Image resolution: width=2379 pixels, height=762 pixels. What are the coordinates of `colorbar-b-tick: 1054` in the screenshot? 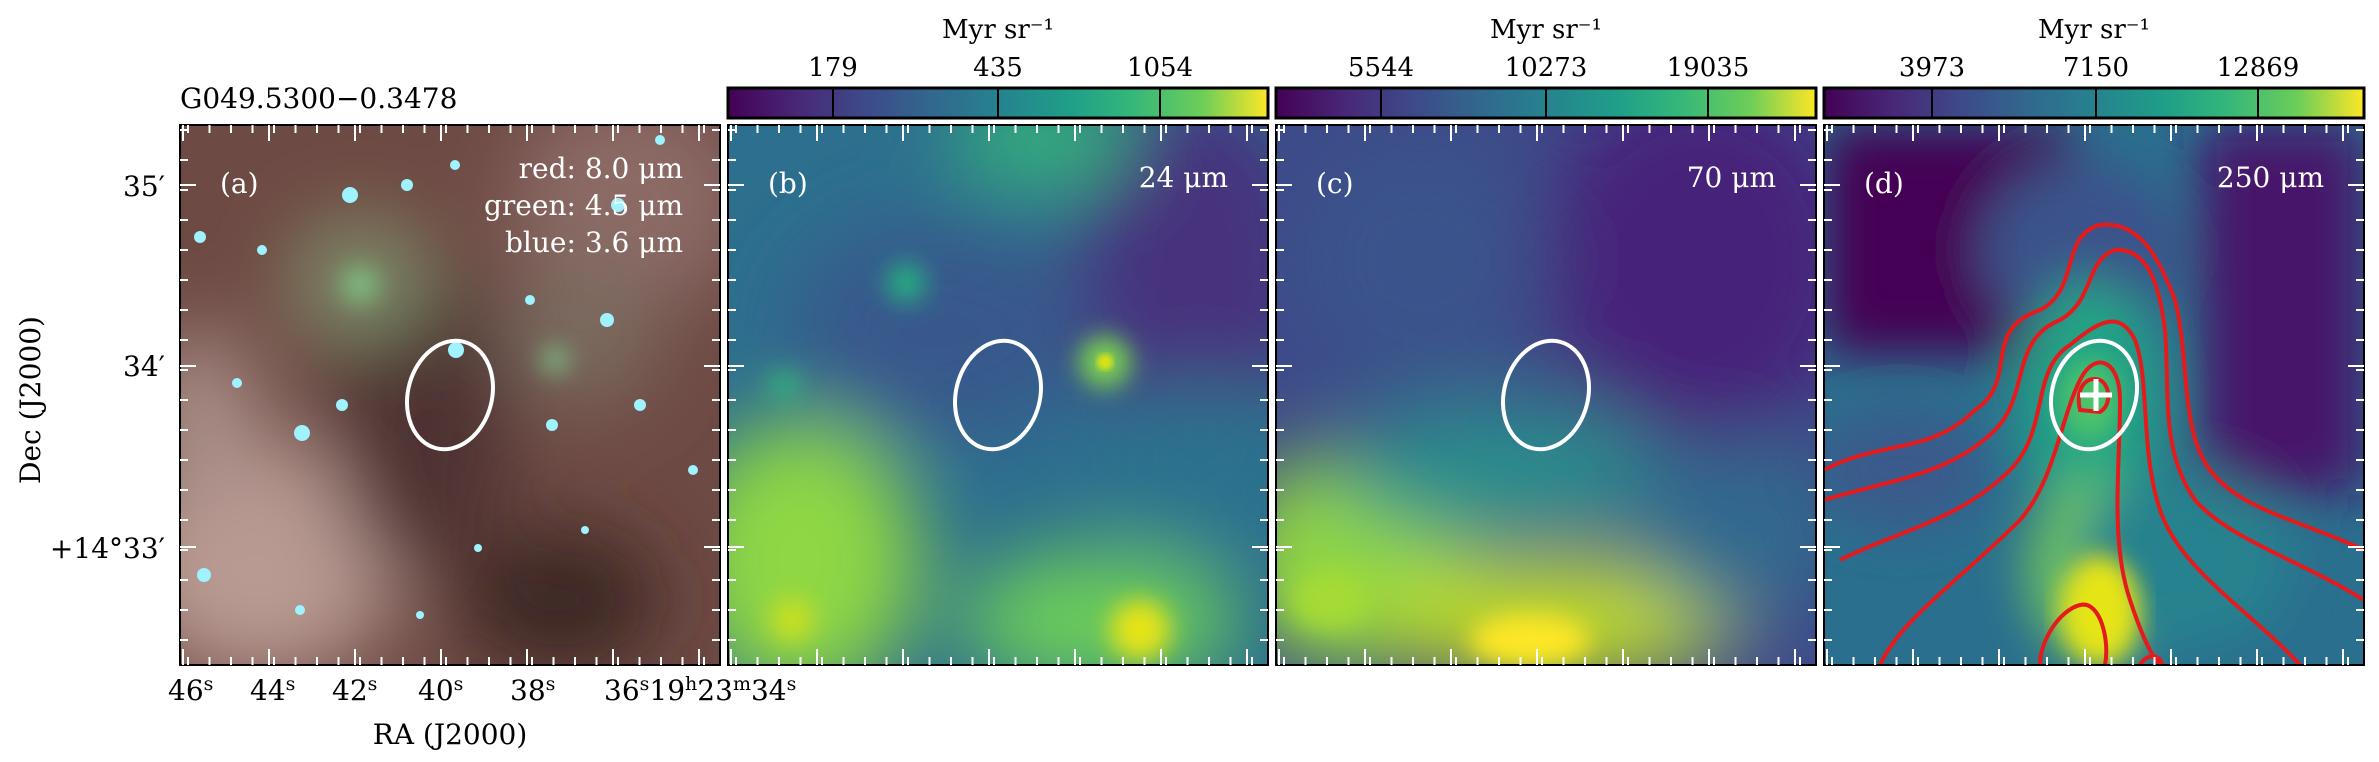 It's located at (1160, 68).